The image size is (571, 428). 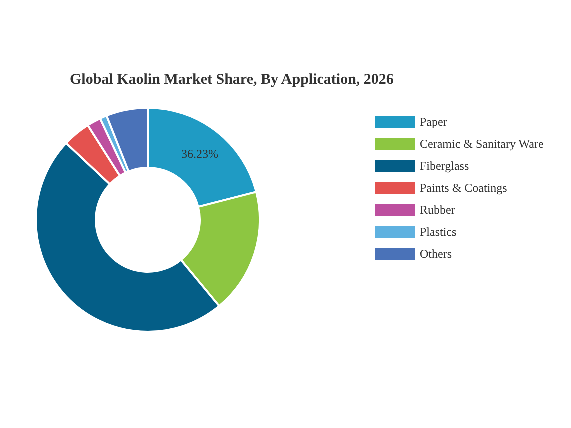 I want to click on legend-label: Others, so click(x=436, y=254).